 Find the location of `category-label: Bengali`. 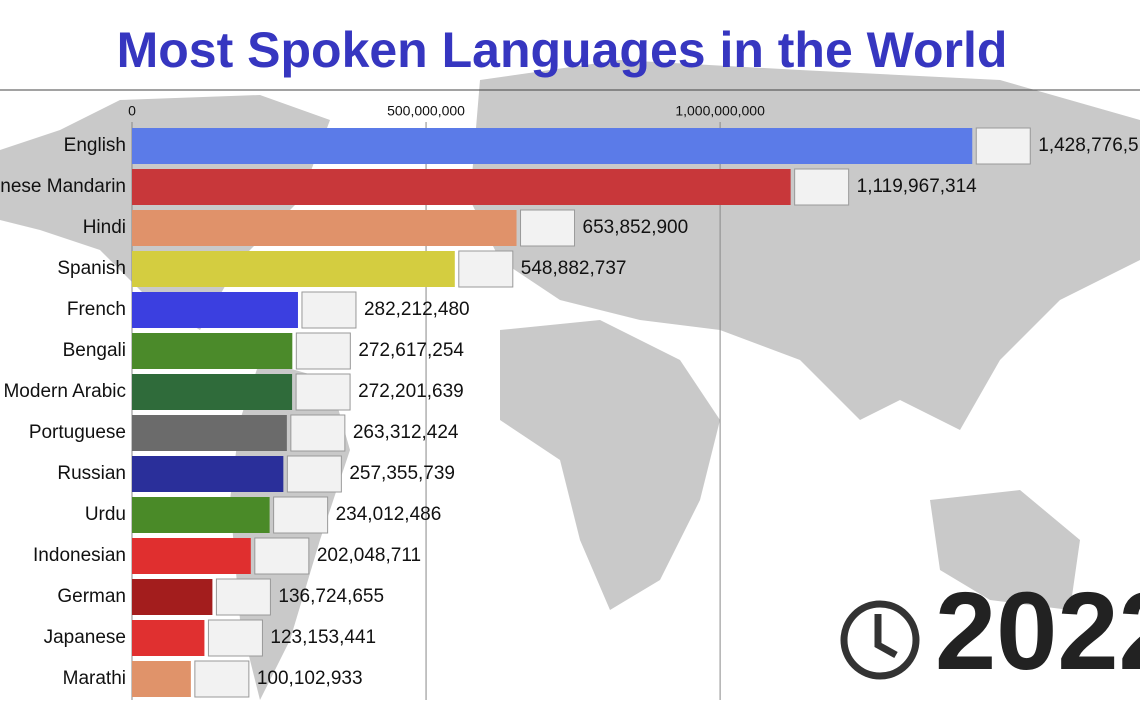

category-label: Bengali is located at coordinates (94, 350).